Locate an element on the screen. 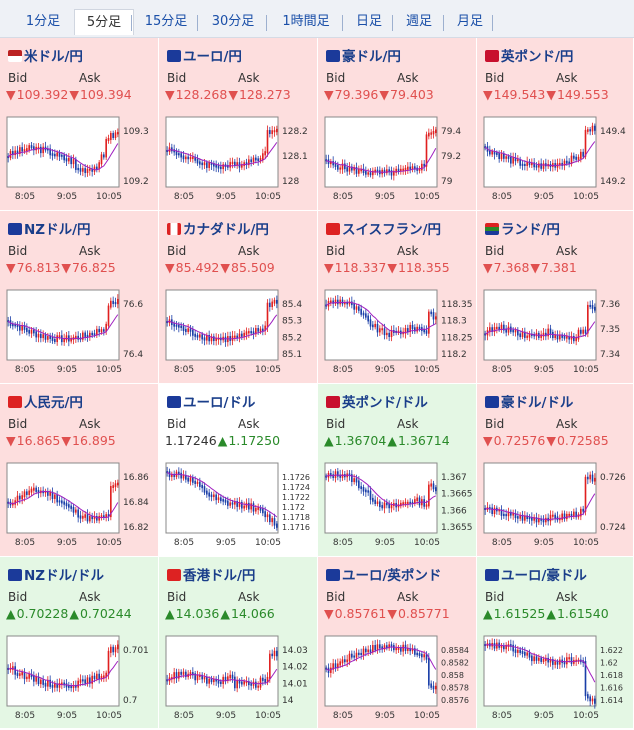 Image resolution: width=634 pixels, height=730 pixels. pair-name-link: 豪ドル/ドル is located at coordinates (529, 401).